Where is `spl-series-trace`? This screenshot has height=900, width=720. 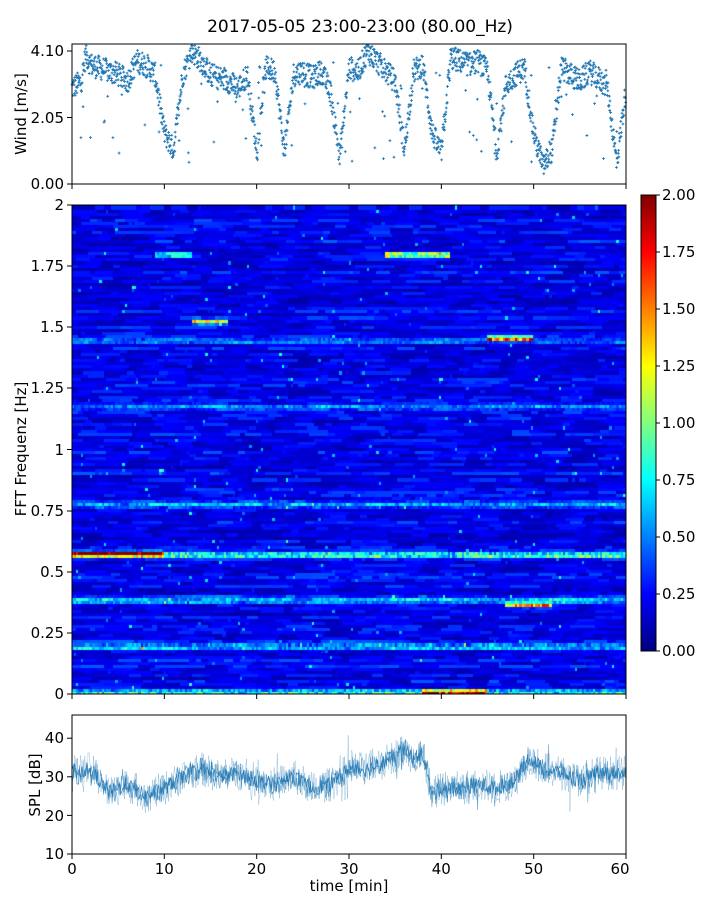 spl-series-trace is located at coordinates (349, 774).